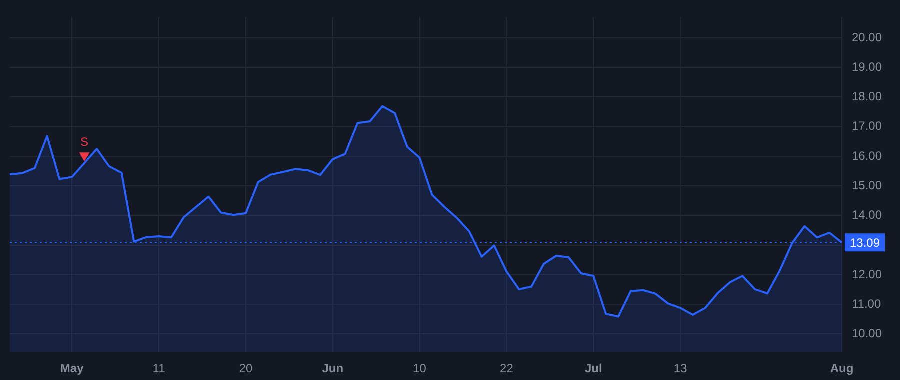 This screenshot has height=380, width=900. What do you see at coordinates (867, 155) in the screenshot?
I see `y-tick-label: 16.00` at bounding box center [867, 155].